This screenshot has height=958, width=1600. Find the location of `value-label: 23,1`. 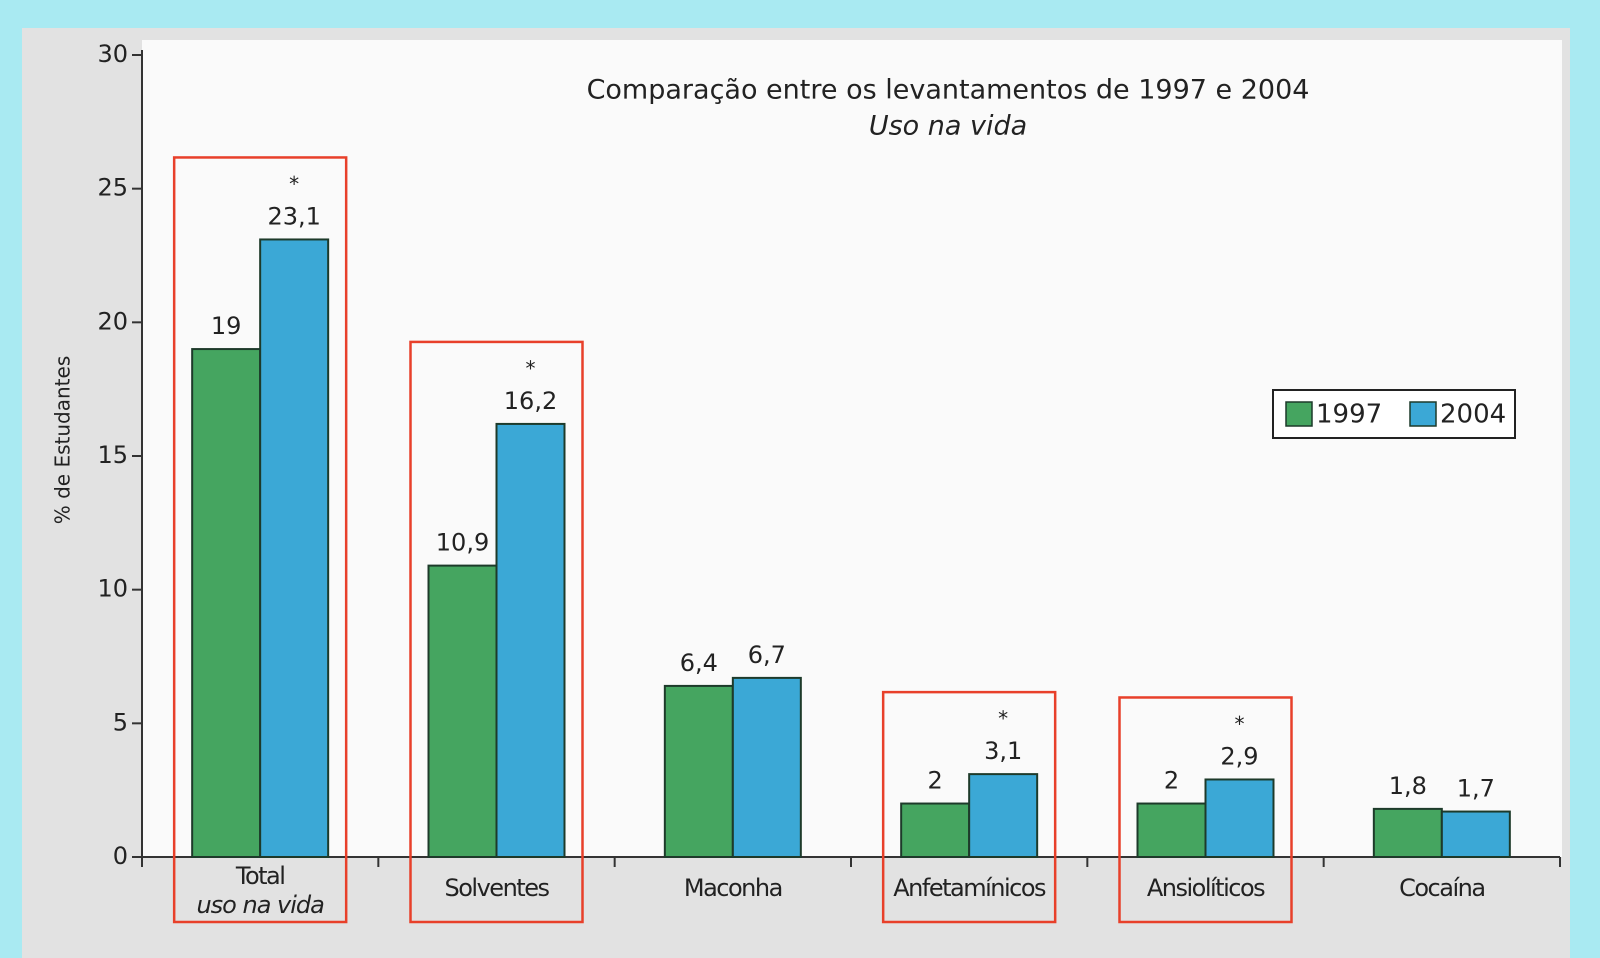

value-label: 23,1 is located at coordinates (293, 216).